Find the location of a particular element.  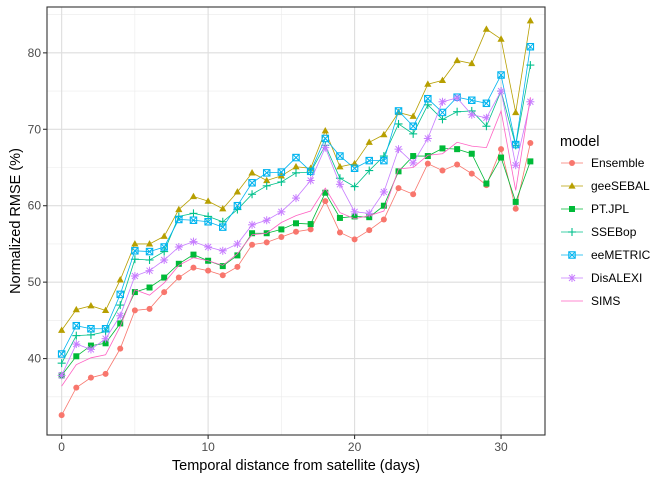

legend-label: SIMS is located at coordinates (605, 301).